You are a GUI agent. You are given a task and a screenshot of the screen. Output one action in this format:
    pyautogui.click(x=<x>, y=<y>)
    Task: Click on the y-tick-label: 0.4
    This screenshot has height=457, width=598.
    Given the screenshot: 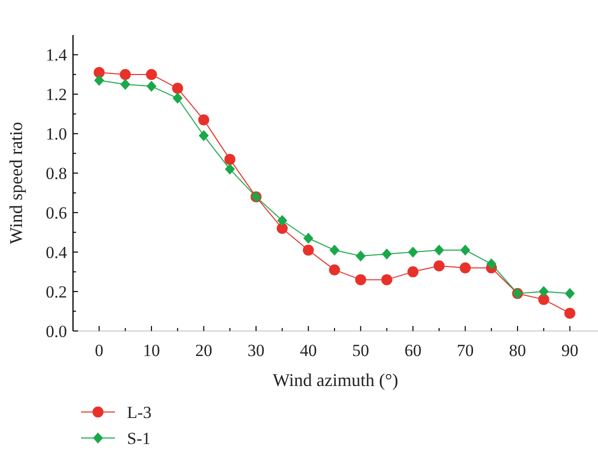 What is the action you would take?
    pyautogui.click(x=57, y=252)
    